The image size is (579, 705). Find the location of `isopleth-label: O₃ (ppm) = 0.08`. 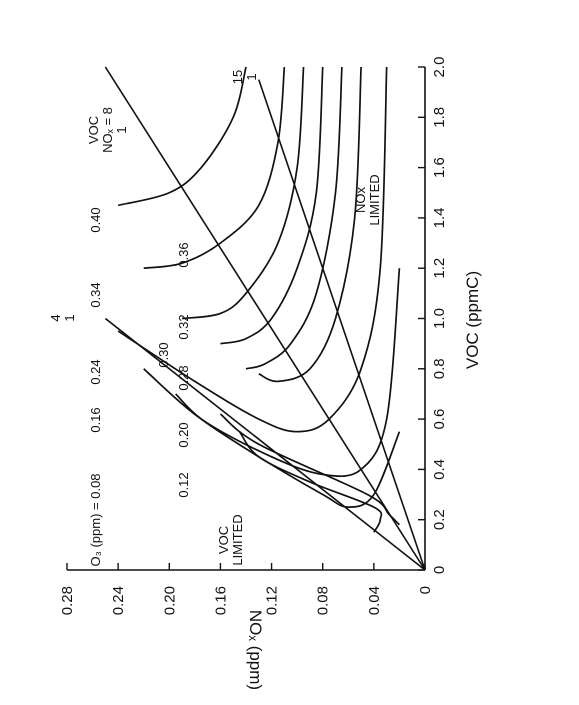

isopleth-label: O₃ (ppm) = 0.08 is located at coordinates (95, 519).